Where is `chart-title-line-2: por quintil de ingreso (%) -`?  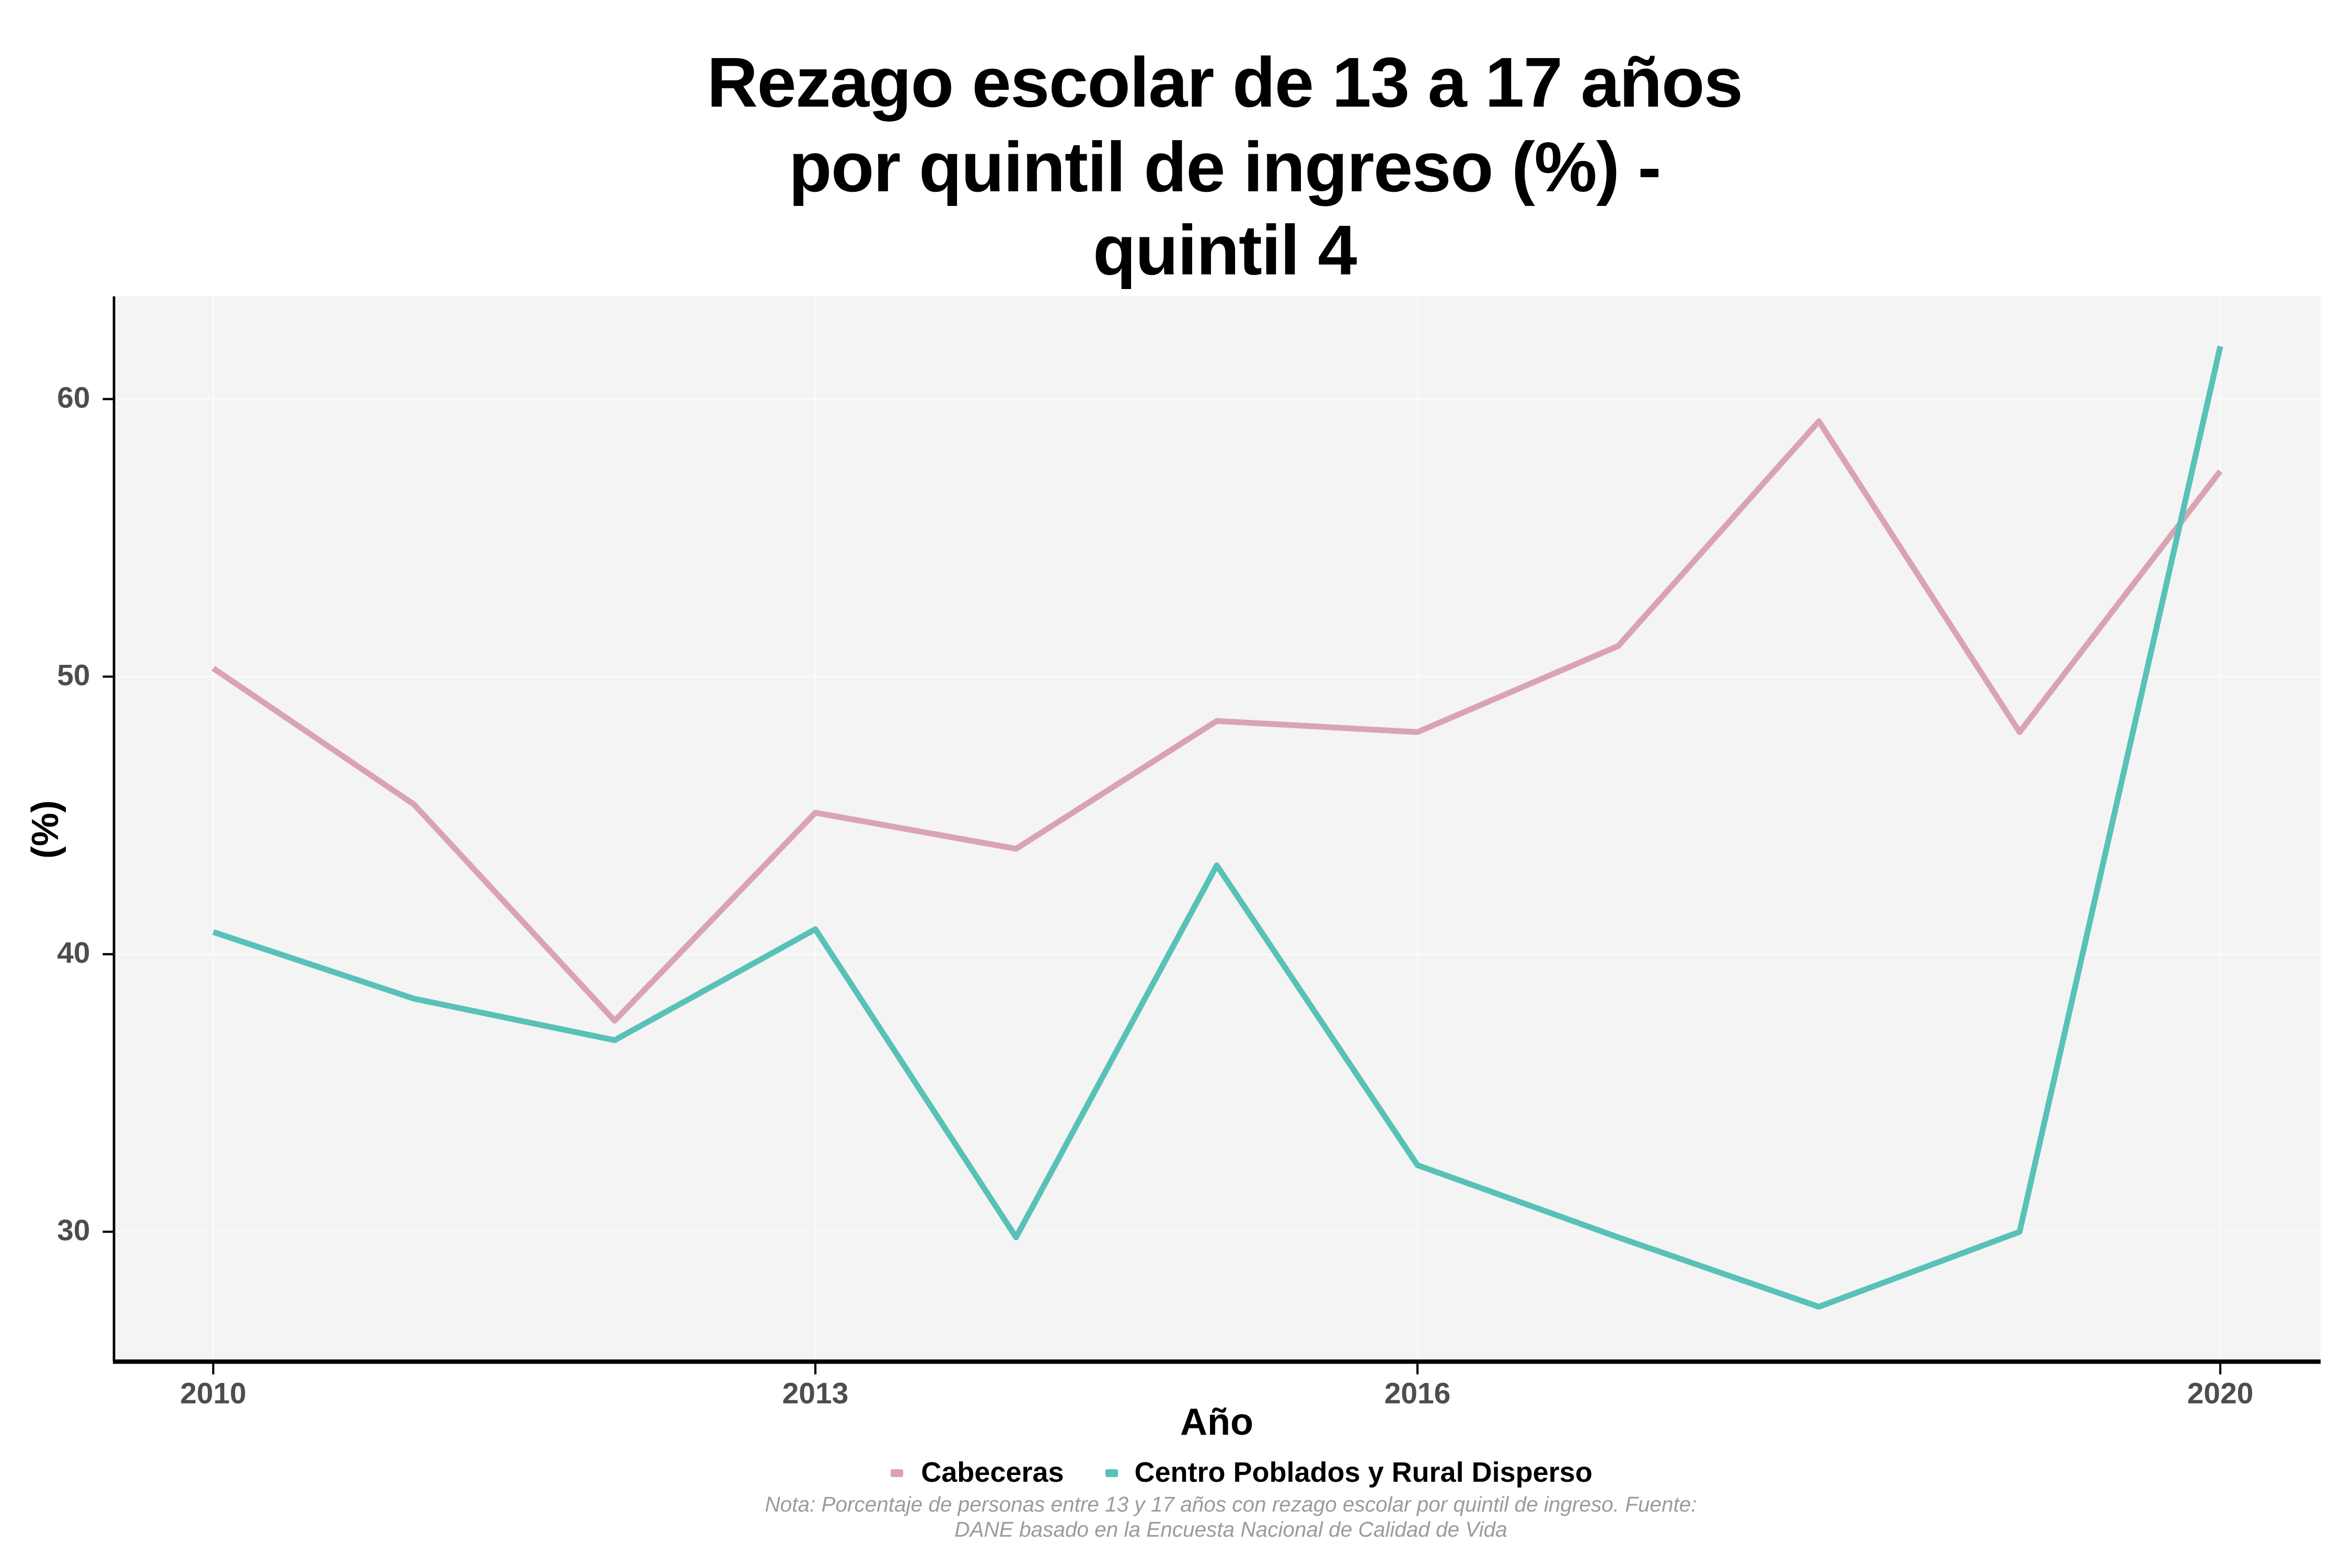
chart-title-line-2: por quintil de ingreso (%) - is located at coordinates (1225, 166).